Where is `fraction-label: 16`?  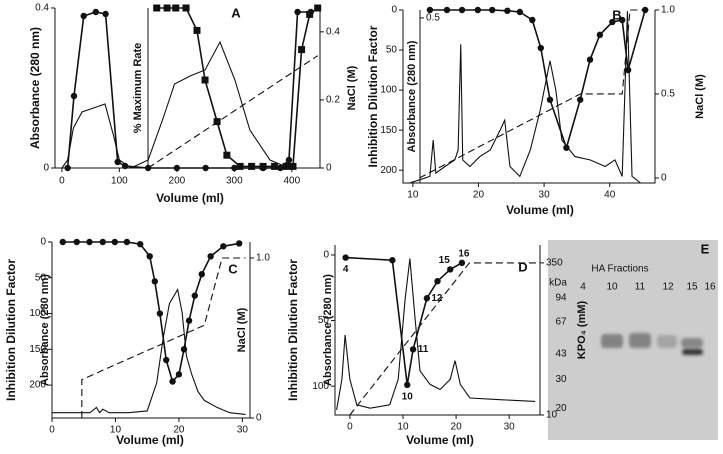
fraction-label: 16 is located at coordinates (464, 253).